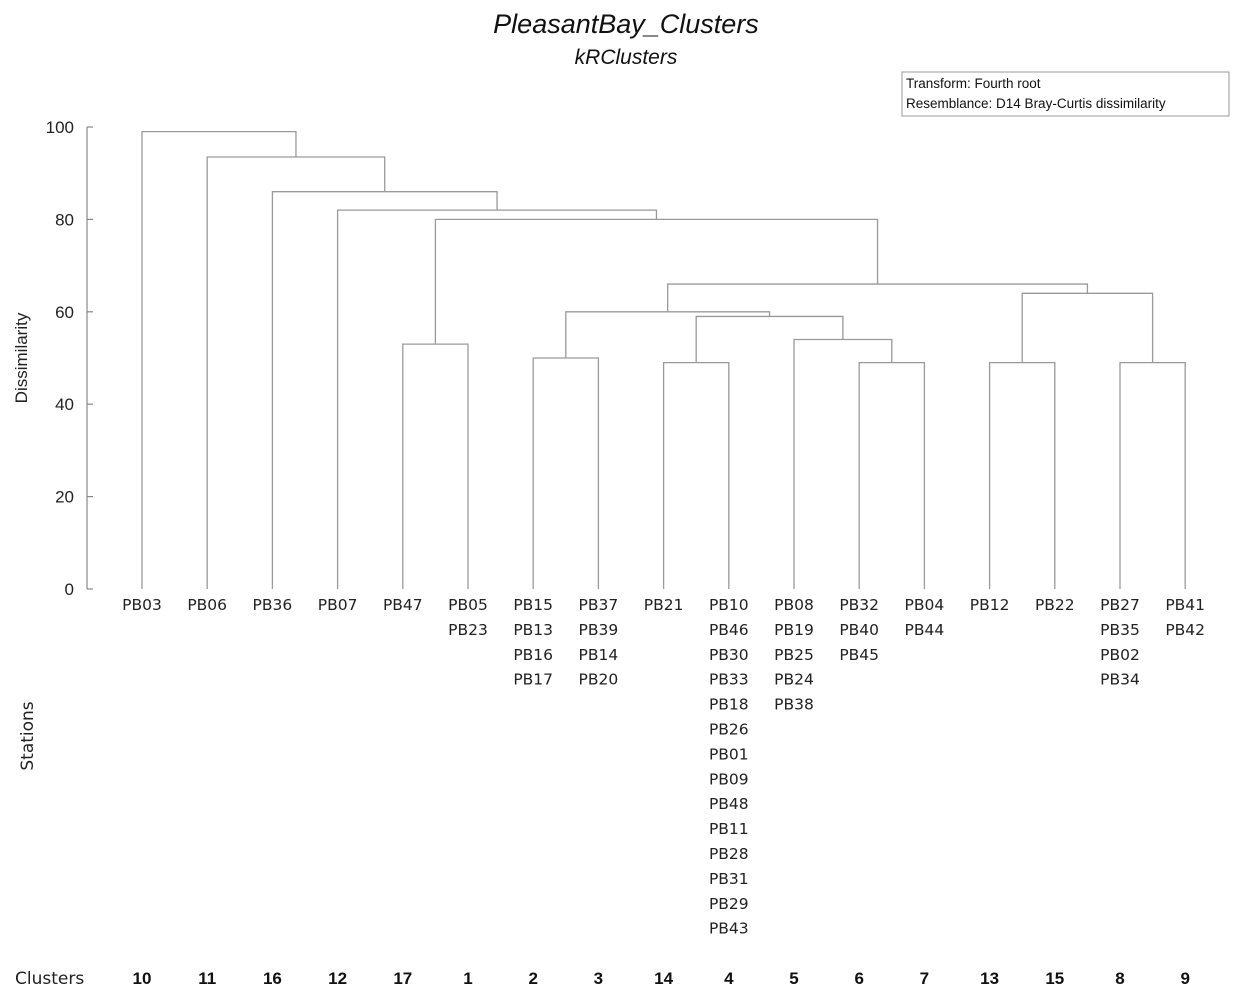 Image resolution: width=1238 pixels, height=991 pixels. I want to click on station-label: PB14, so click(599, 655).